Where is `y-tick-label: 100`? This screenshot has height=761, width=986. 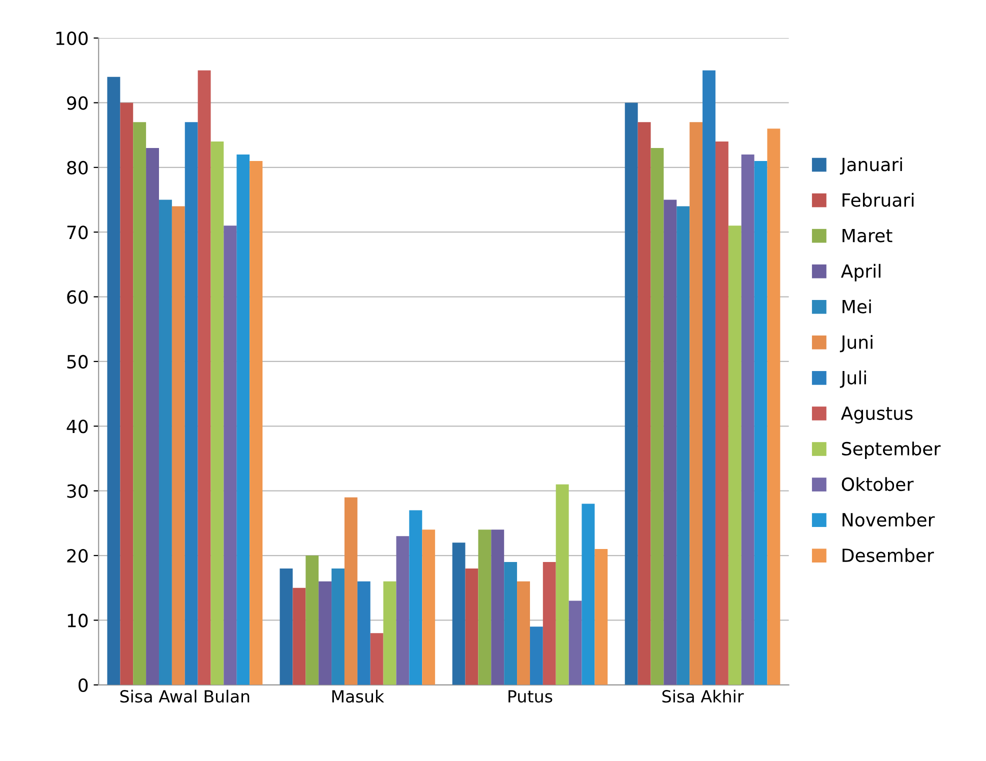 y-tick-label: 100 is located at coordinates (72, 39).